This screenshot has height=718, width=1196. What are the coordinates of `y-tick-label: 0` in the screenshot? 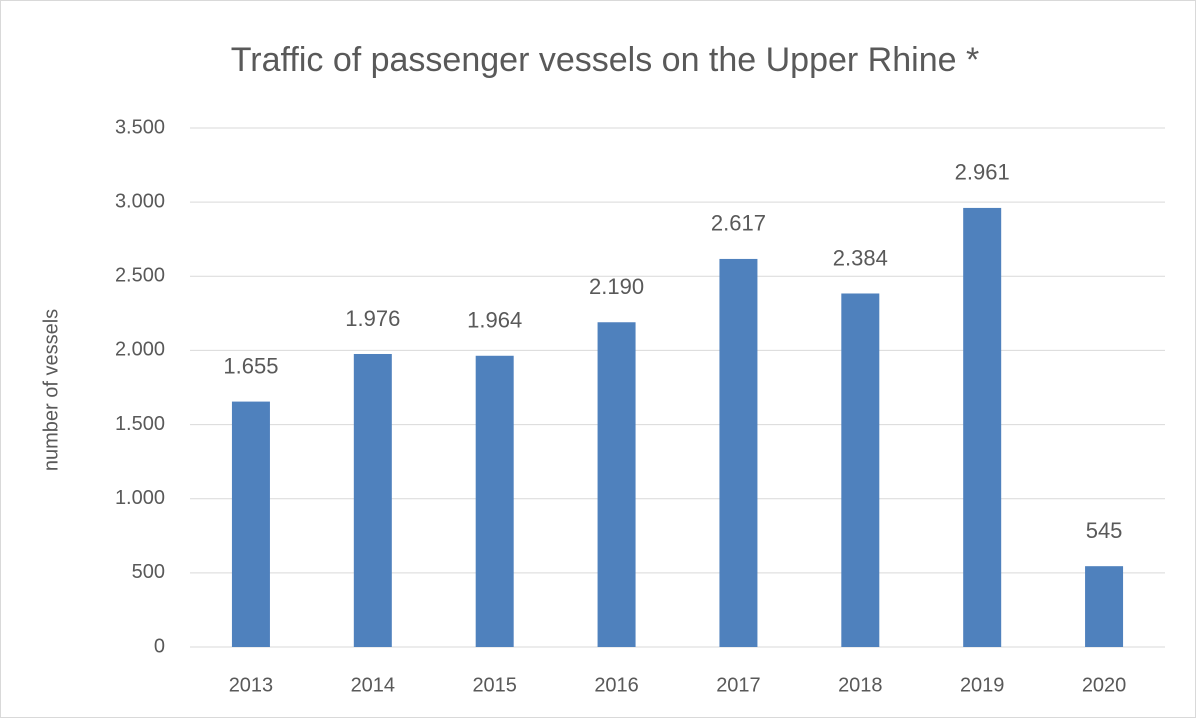 It's located at (159, 646).